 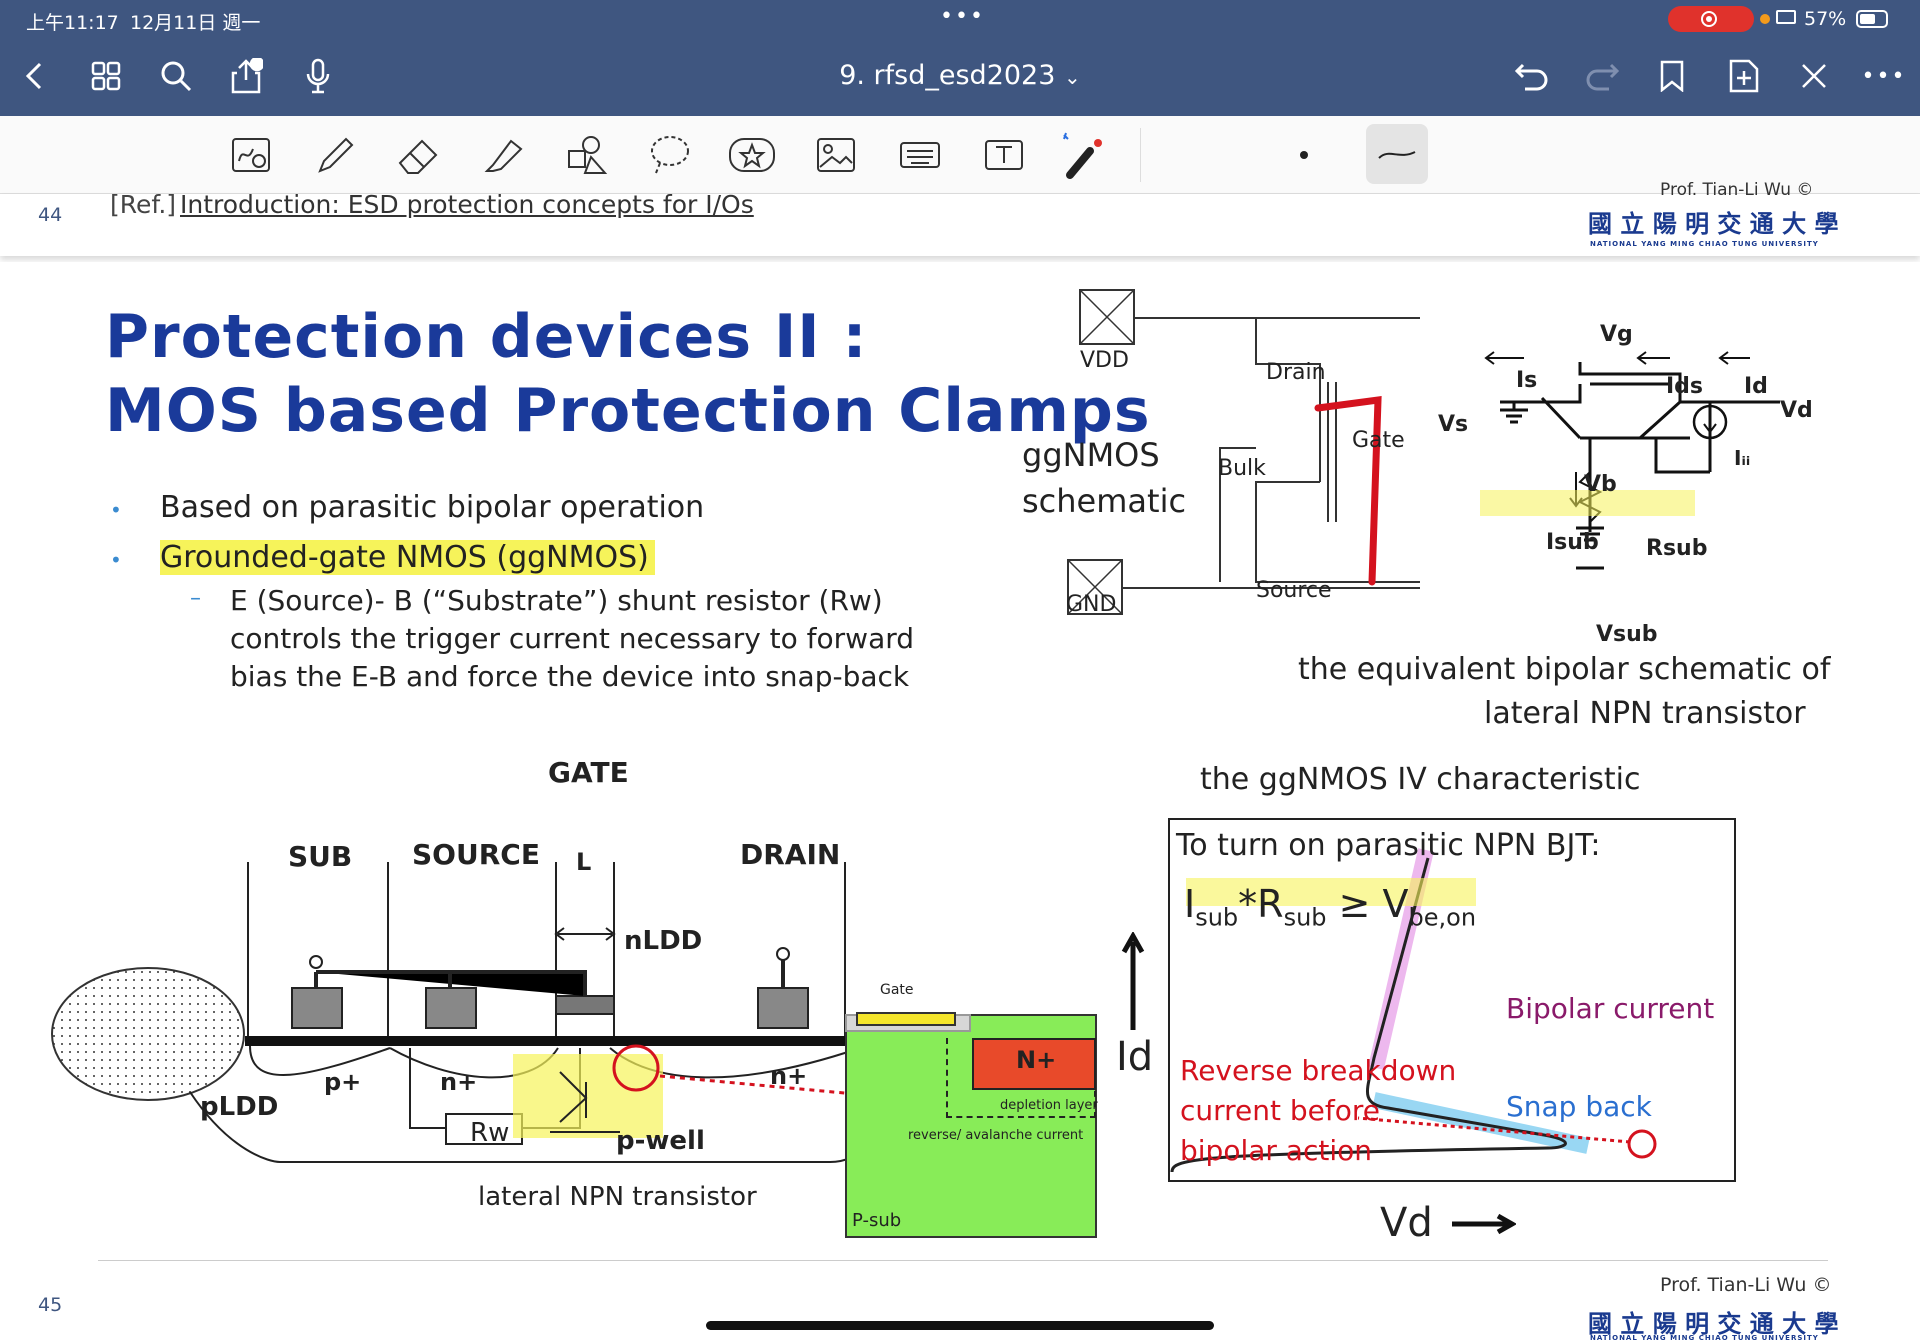 What do you see at coordinates (960, 1325) in the screenshot?
I see `home-indicator` at bounding box center [960, 1325].